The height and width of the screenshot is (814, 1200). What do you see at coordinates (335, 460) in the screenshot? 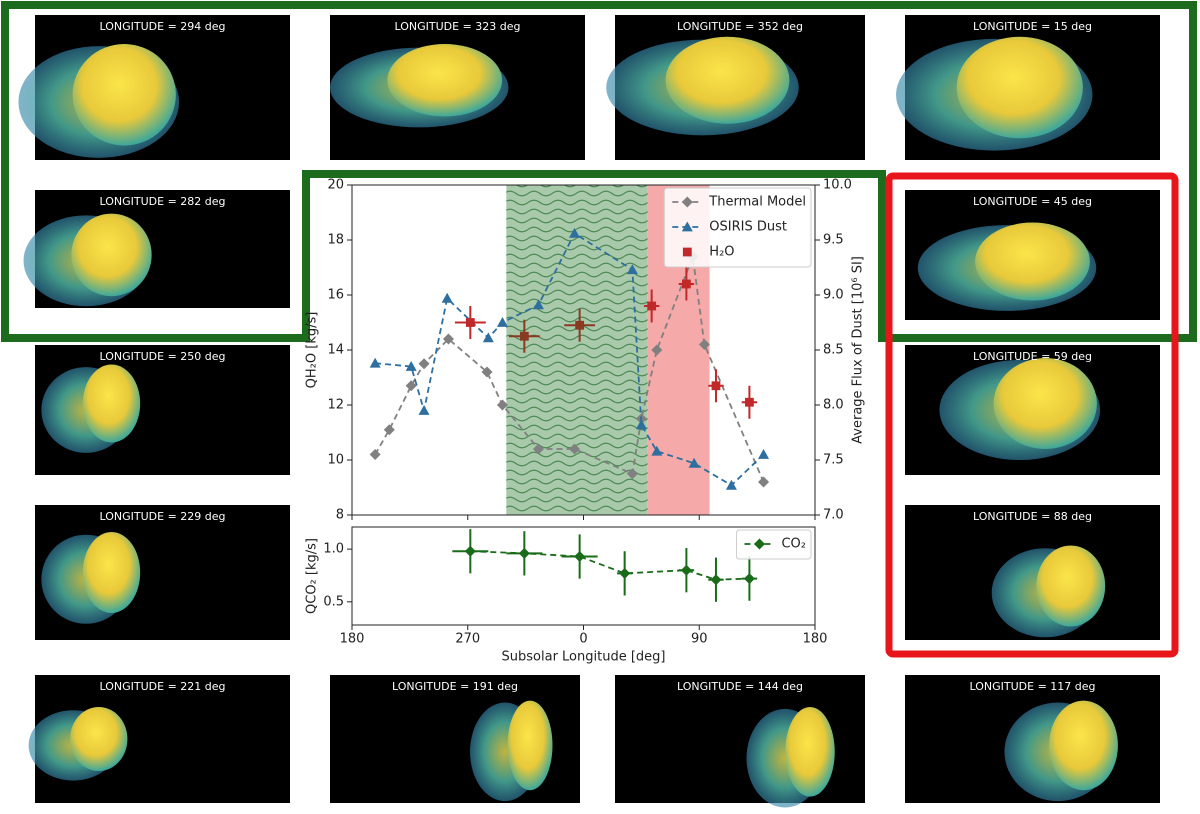
I see `y-tick-label: 10` at bounding box center [335, 460].